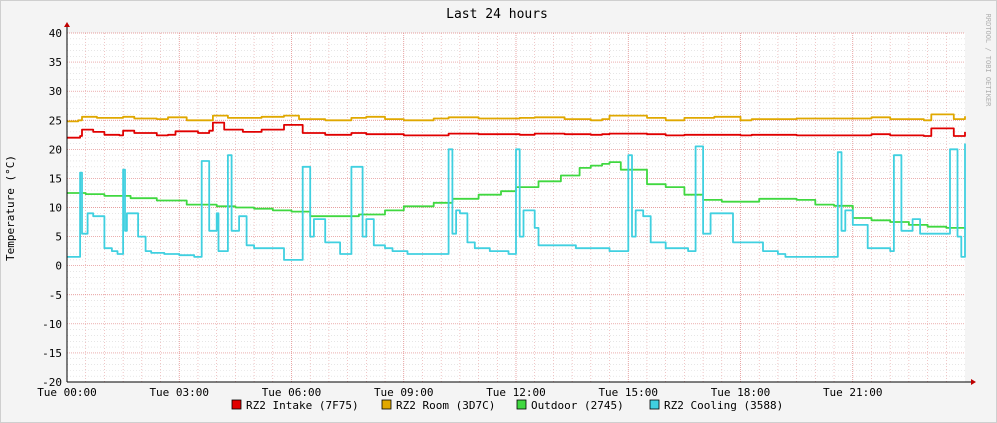 The width and height of the screenshot is (997, 423). Describe the element at coordinates (67, 24) in the screenshot. I see `y-axis-arrow` at that location.